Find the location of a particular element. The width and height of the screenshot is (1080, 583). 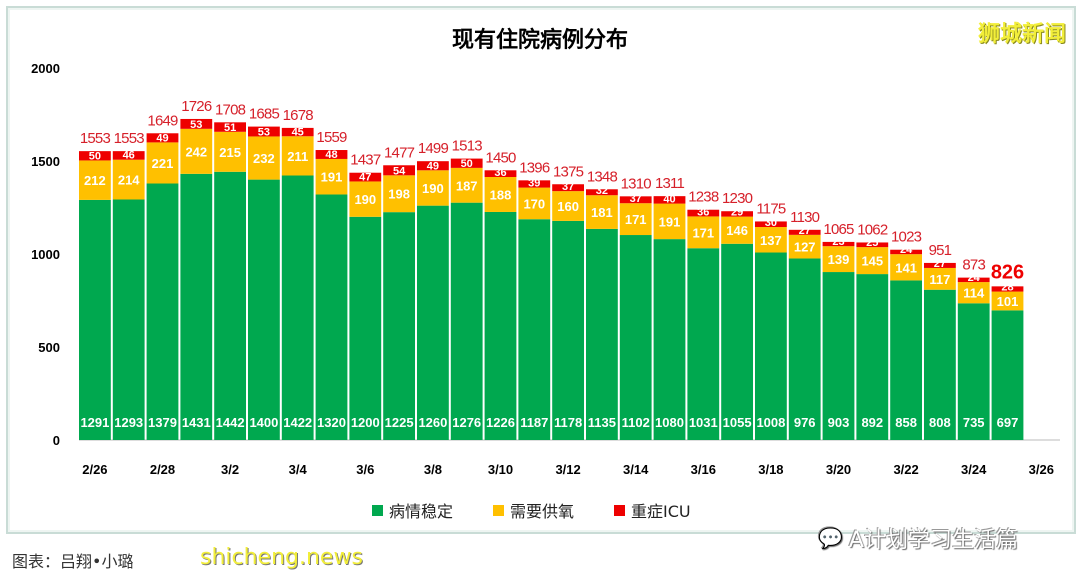

legend-item-oxygen: 需要供氧 is located at coordinates (533, 510).